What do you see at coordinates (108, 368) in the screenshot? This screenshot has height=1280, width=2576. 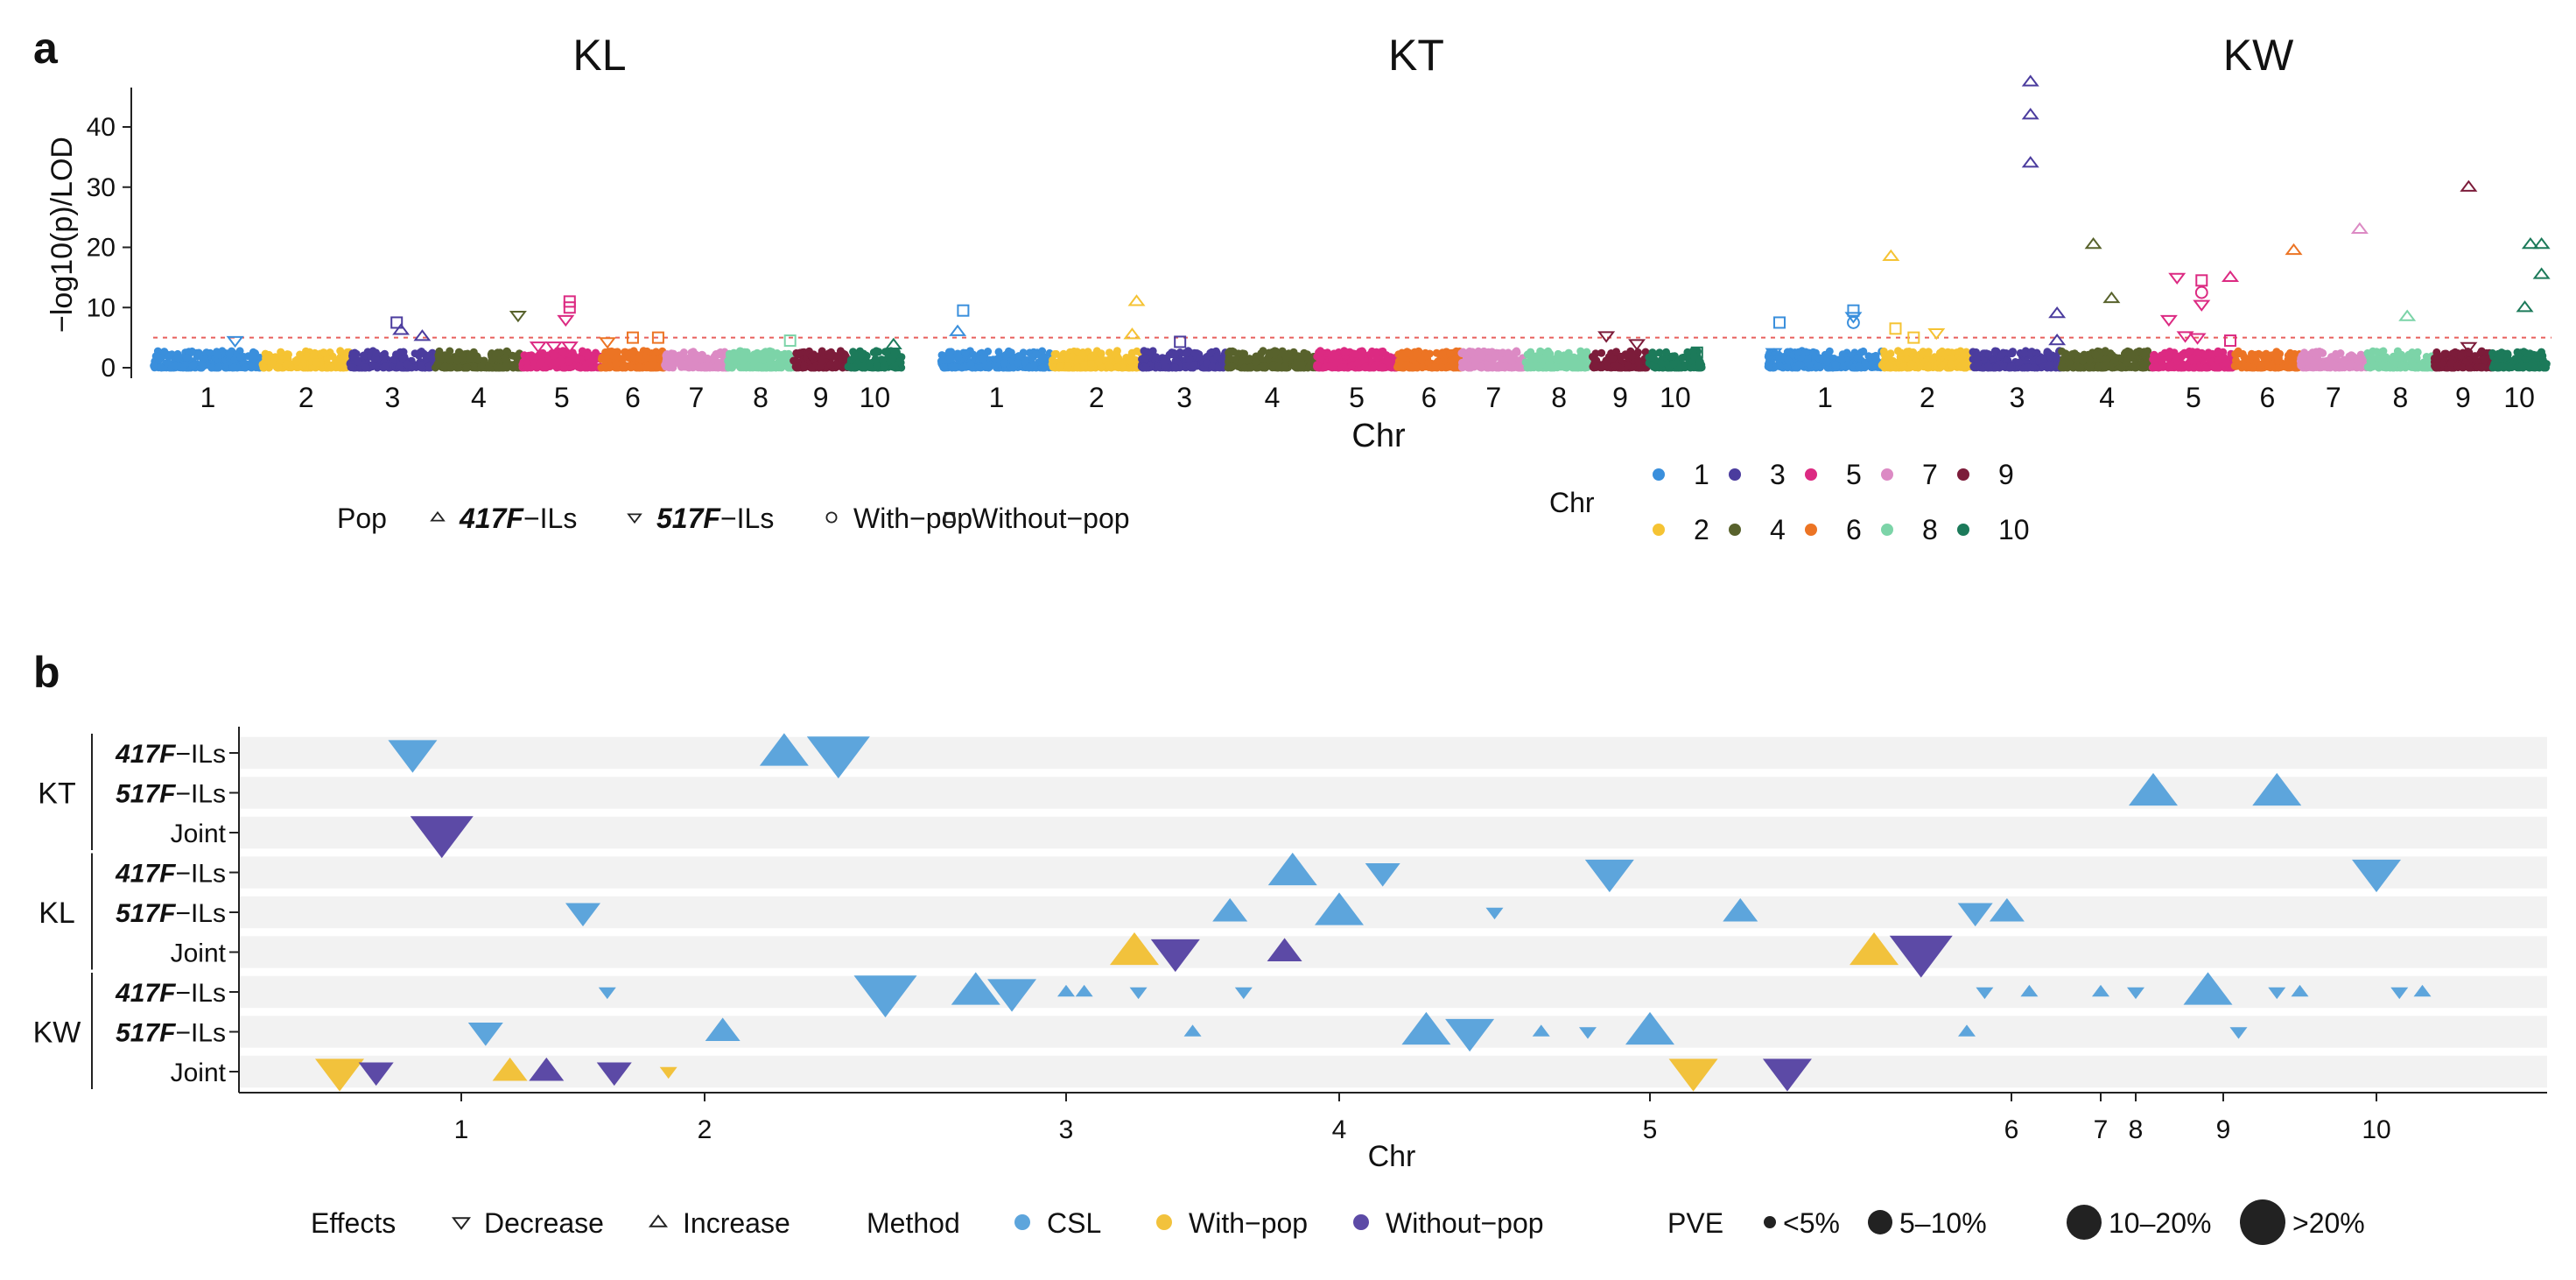 I see `y-tick-label: 0` at bounding box center [108, 368].